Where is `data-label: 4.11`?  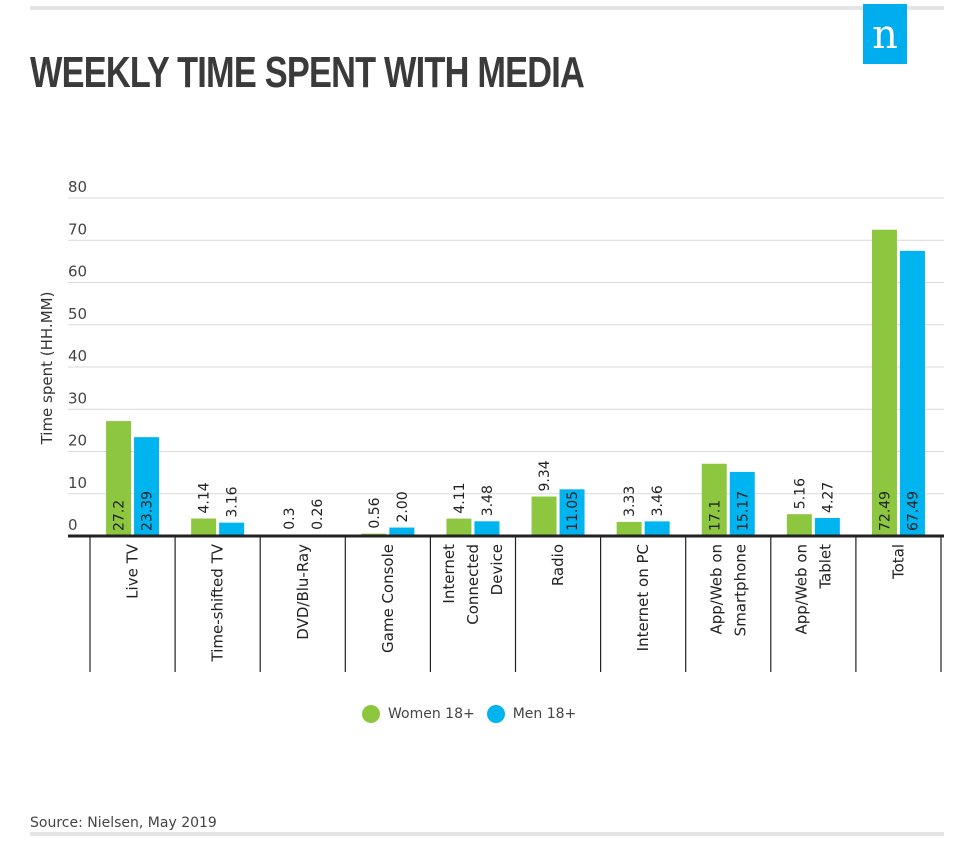
data-label: 4.11 is located at coordinates (460, 497).